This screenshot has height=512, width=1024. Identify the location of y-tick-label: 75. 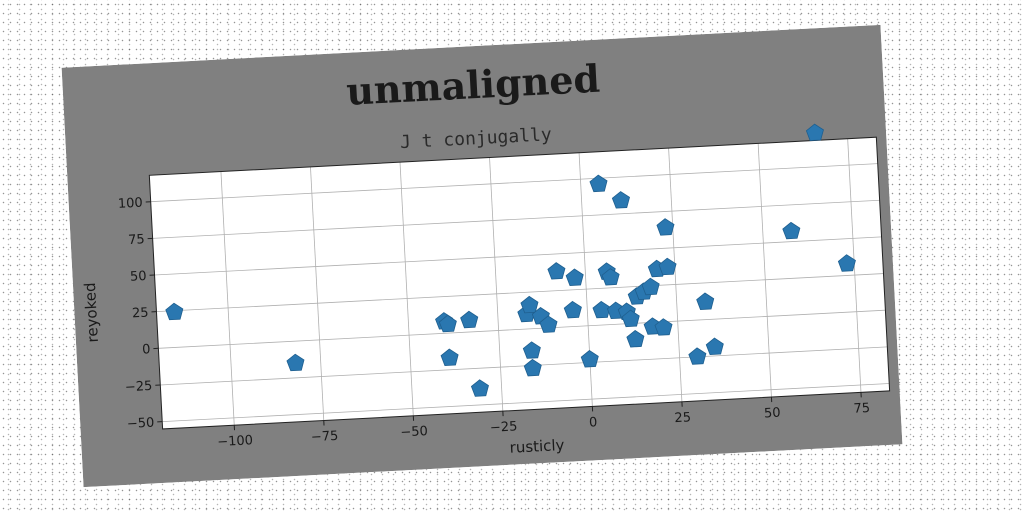
(136, 240).